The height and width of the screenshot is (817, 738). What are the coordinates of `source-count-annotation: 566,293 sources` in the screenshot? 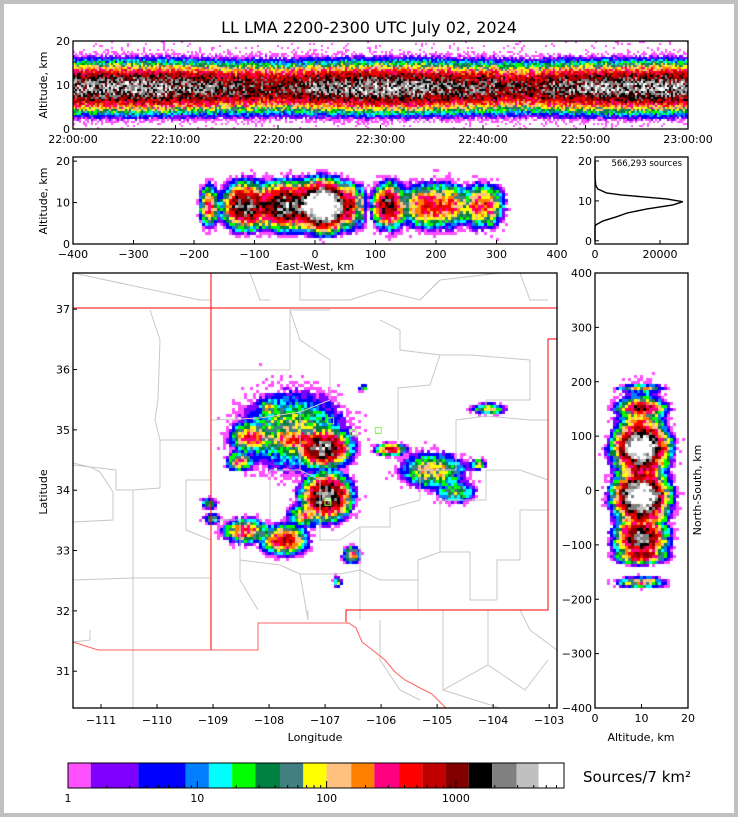 It's located at (646, 164).